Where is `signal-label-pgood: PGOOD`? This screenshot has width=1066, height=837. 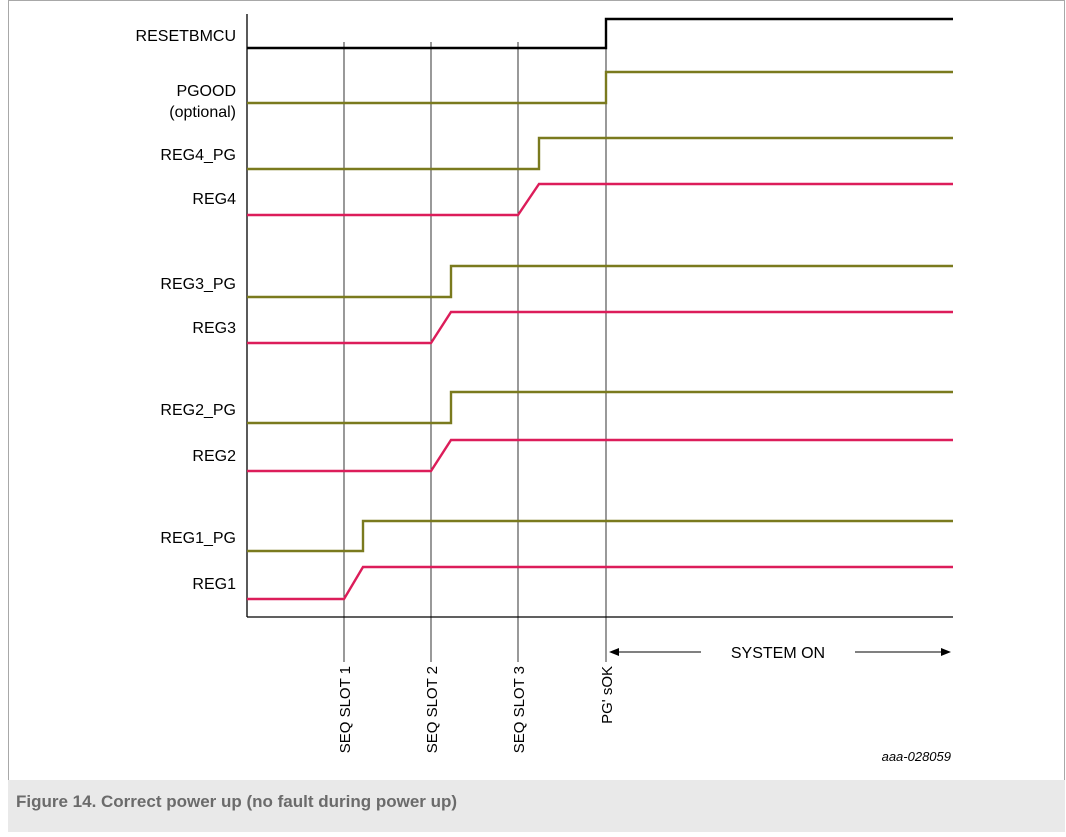
signal-label-pgood: PGOOD is located at coordinates (206, 91).